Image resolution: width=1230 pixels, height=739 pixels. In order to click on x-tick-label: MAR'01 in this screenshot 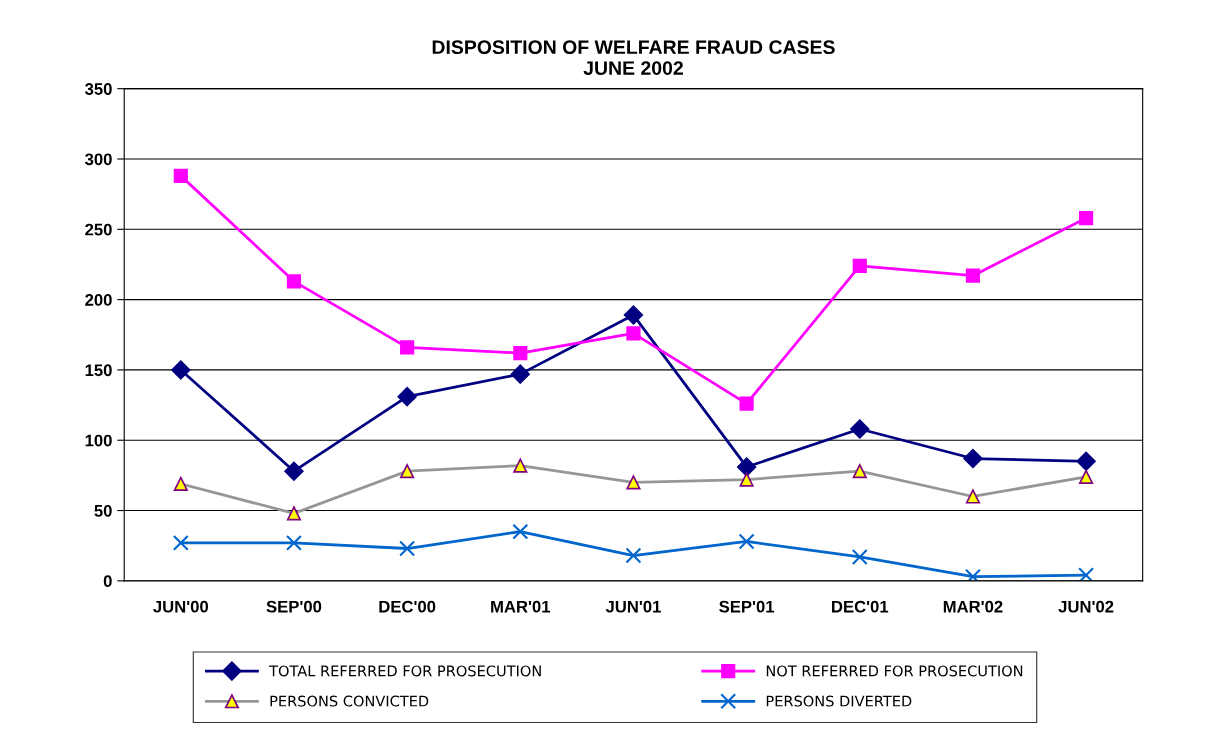, I will do `click(521, 606)`.